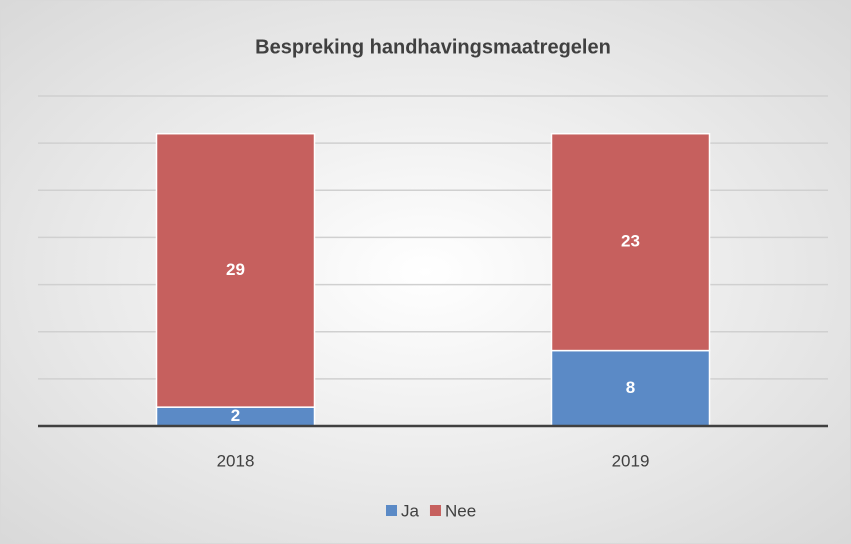  I want to click on x-tick-label: 2018, so click(236, 460).